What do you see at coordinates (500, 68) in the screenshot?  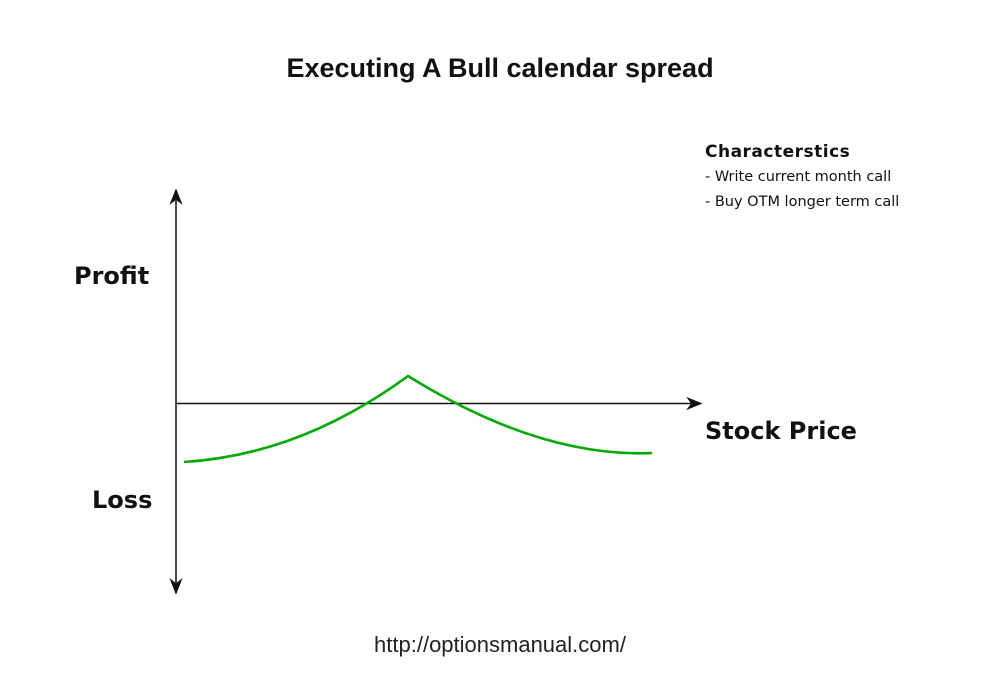 I see `diagram-title: Executing A Bull calendar spread` at bounding box center [500, 68].